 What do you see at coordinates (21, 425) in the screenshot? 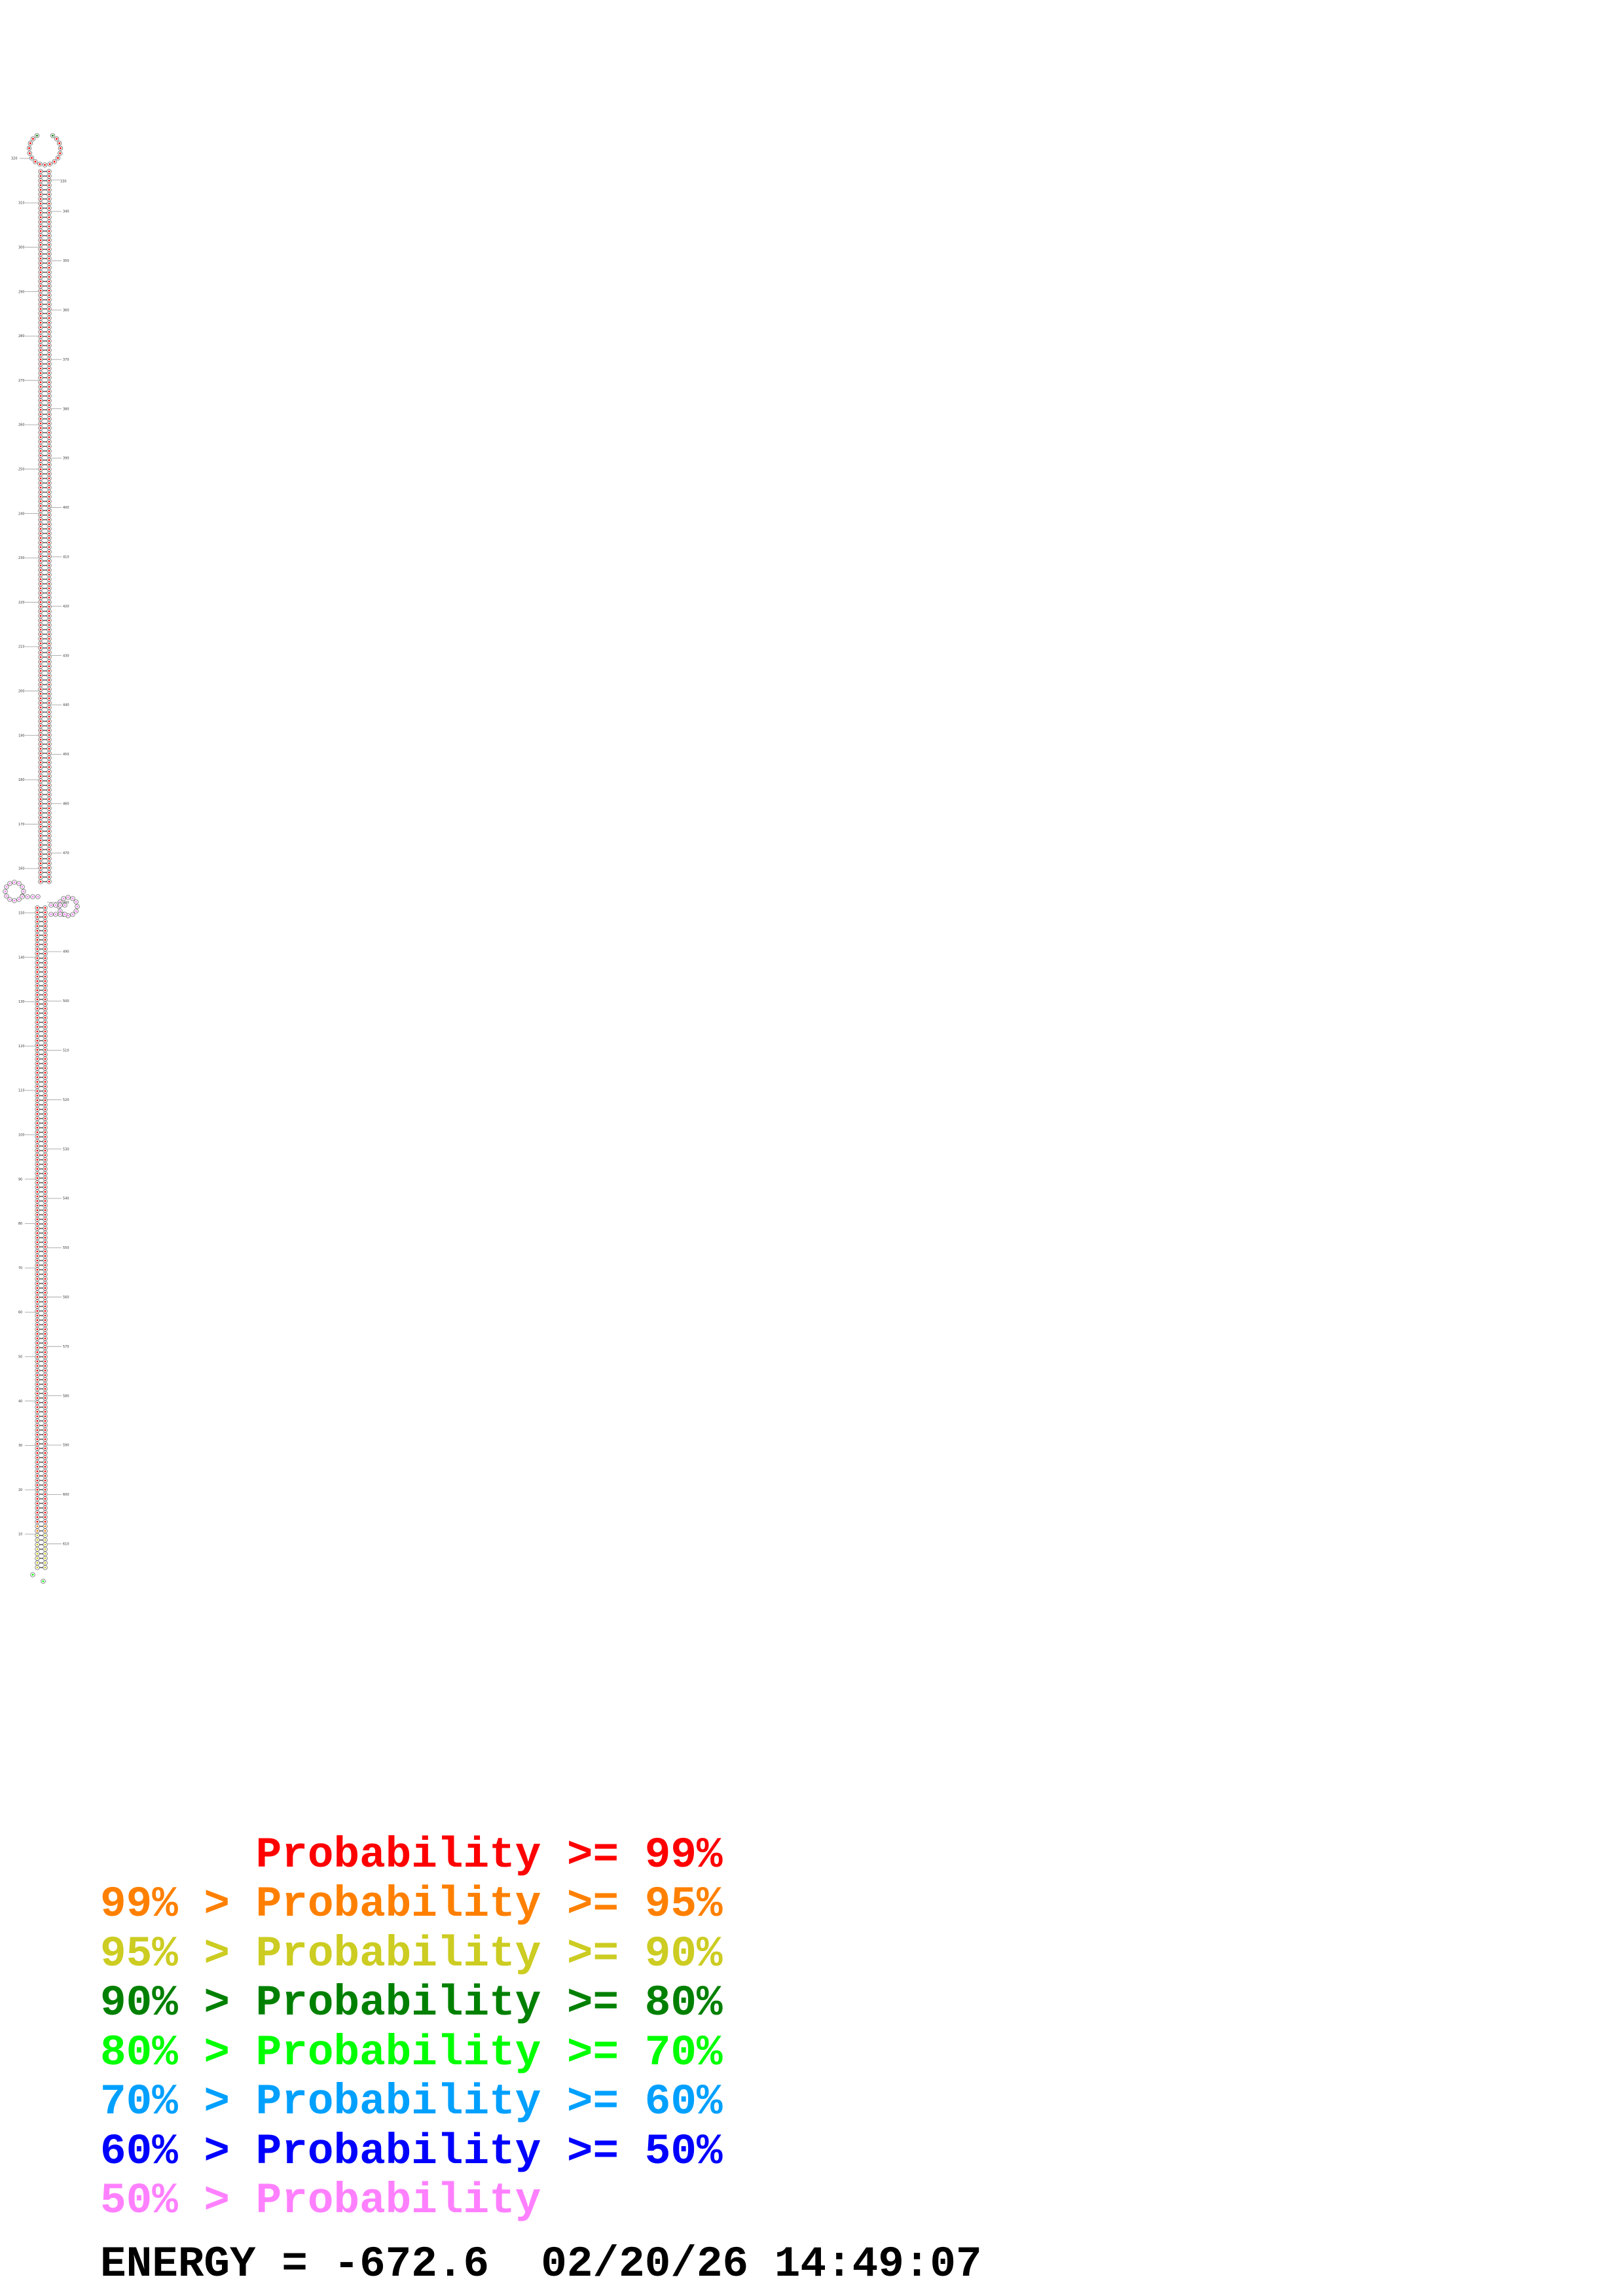
I see `position-label: 260` at bounding box center [21, 425].